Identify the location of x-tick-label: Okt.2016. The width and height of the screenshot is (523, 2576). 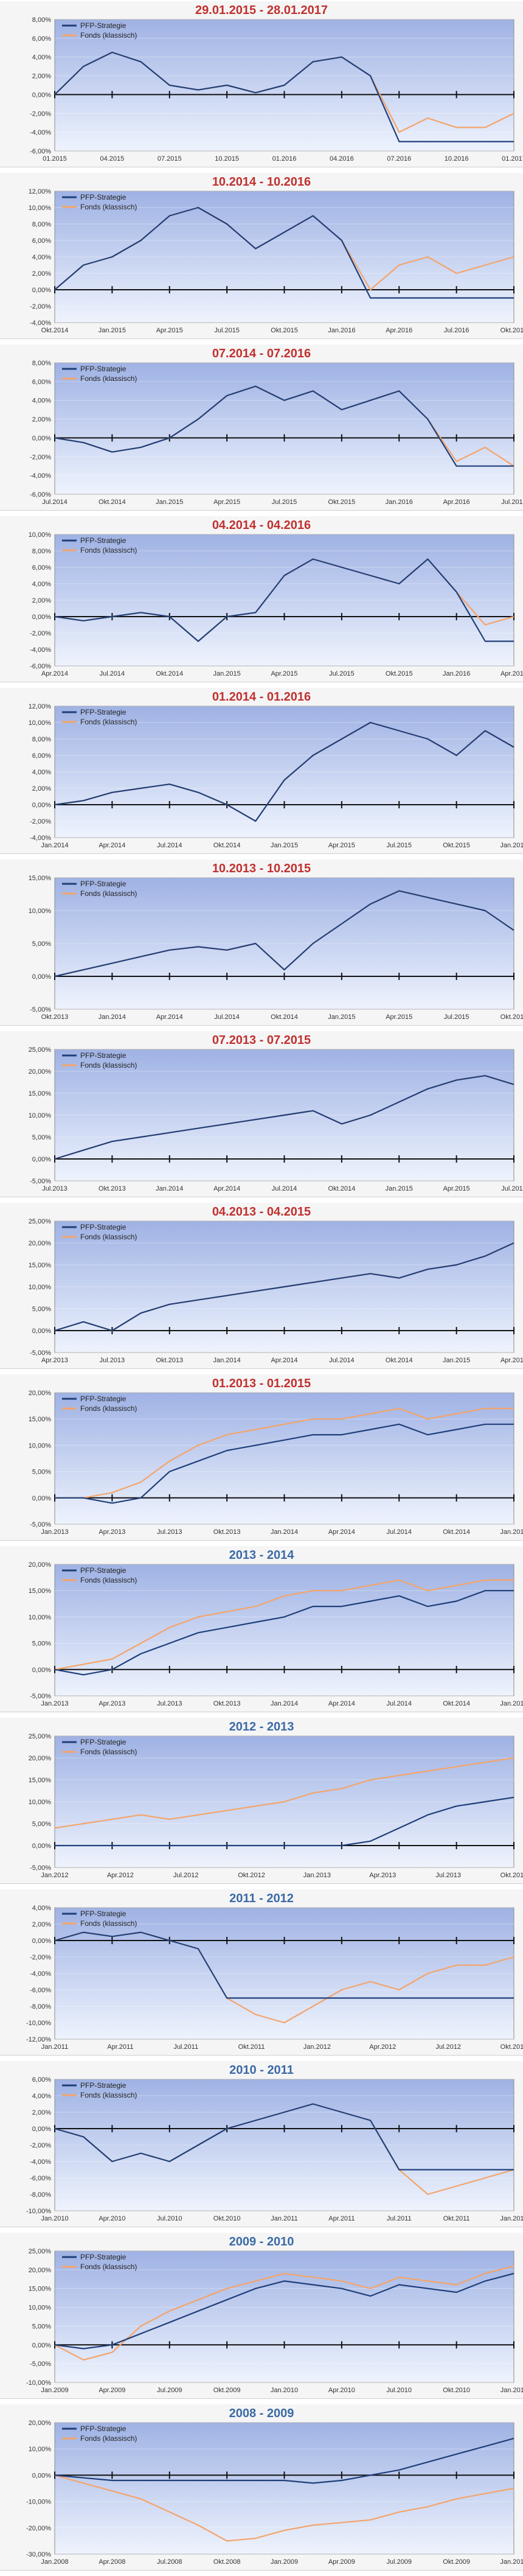
(512, 330).